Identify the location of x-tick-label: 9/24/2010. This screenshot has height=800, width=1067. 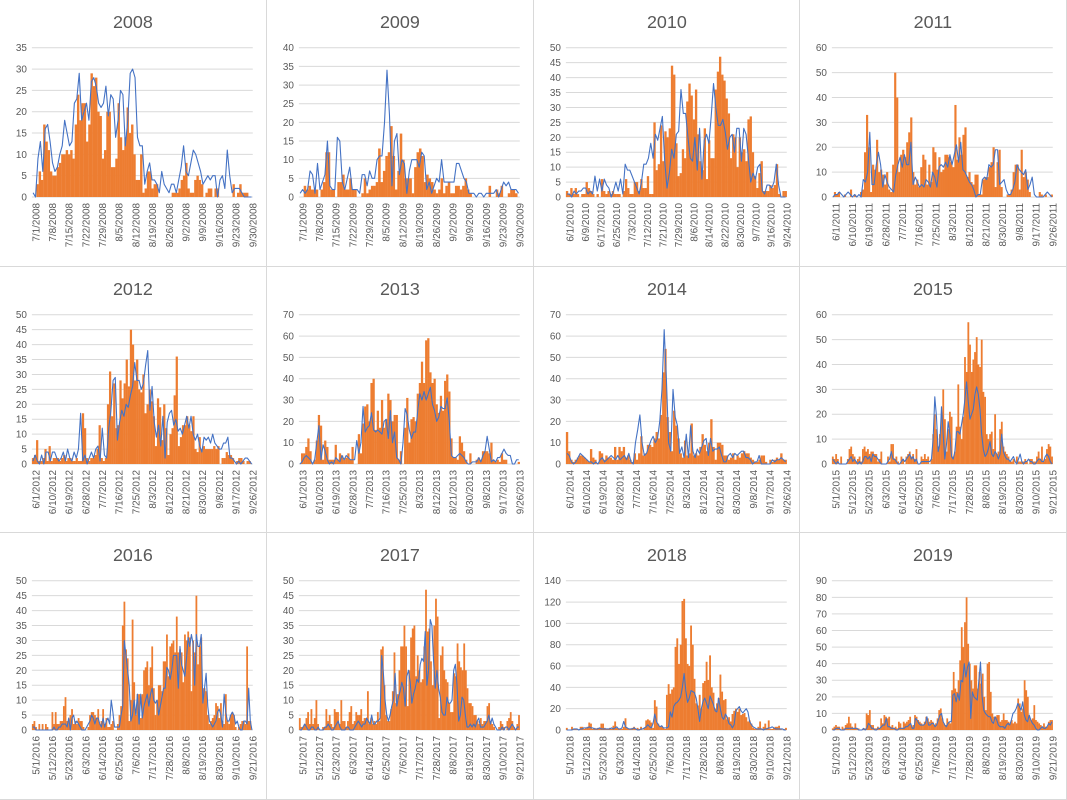
(787, 225).